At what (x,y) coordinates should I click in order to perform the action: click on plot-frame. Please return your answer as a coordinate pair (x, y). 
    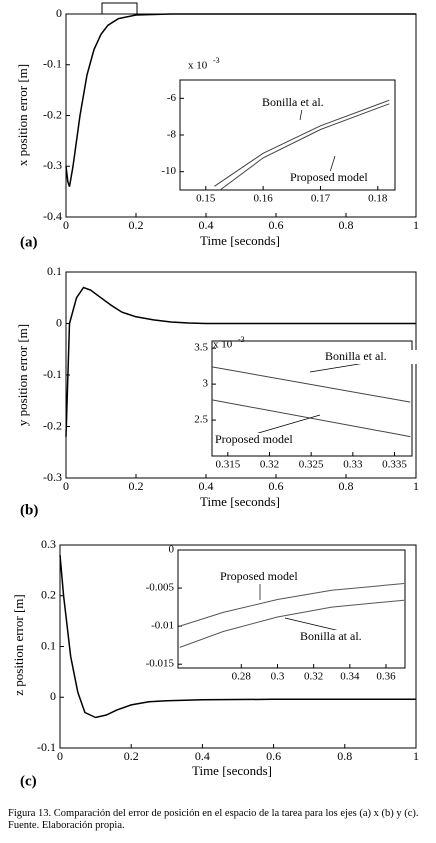
    Looking at the image, I should click on (291, 609).